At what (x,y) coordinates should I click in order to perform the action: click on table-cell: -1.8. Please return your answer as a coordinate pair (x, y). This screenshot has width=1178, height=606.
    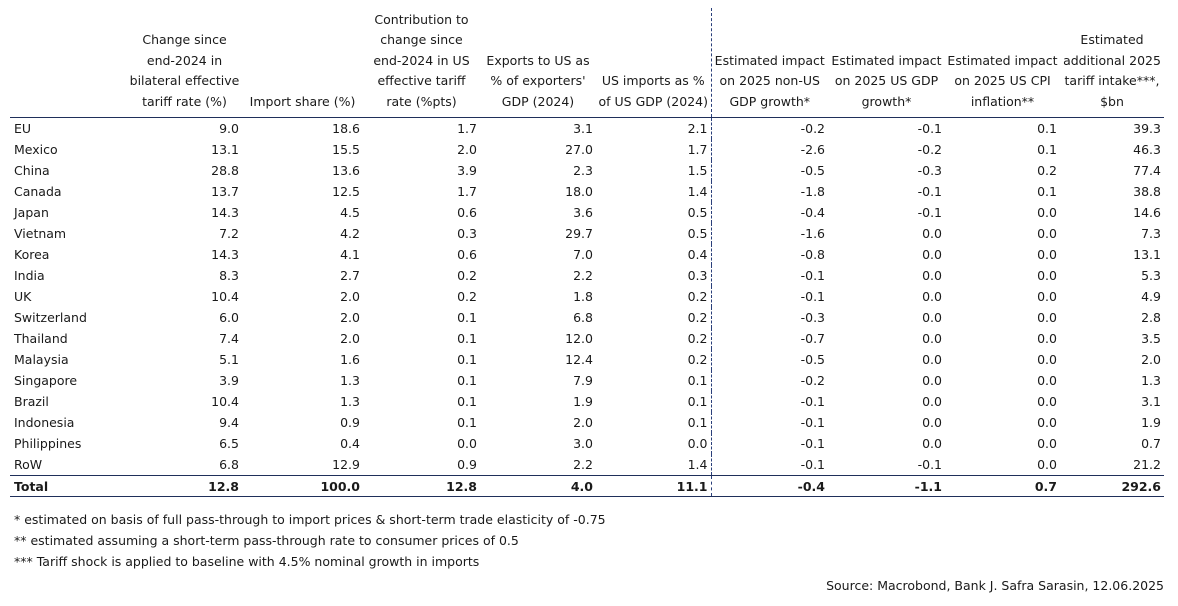
    Looking at the image, I should click on (812, 191).